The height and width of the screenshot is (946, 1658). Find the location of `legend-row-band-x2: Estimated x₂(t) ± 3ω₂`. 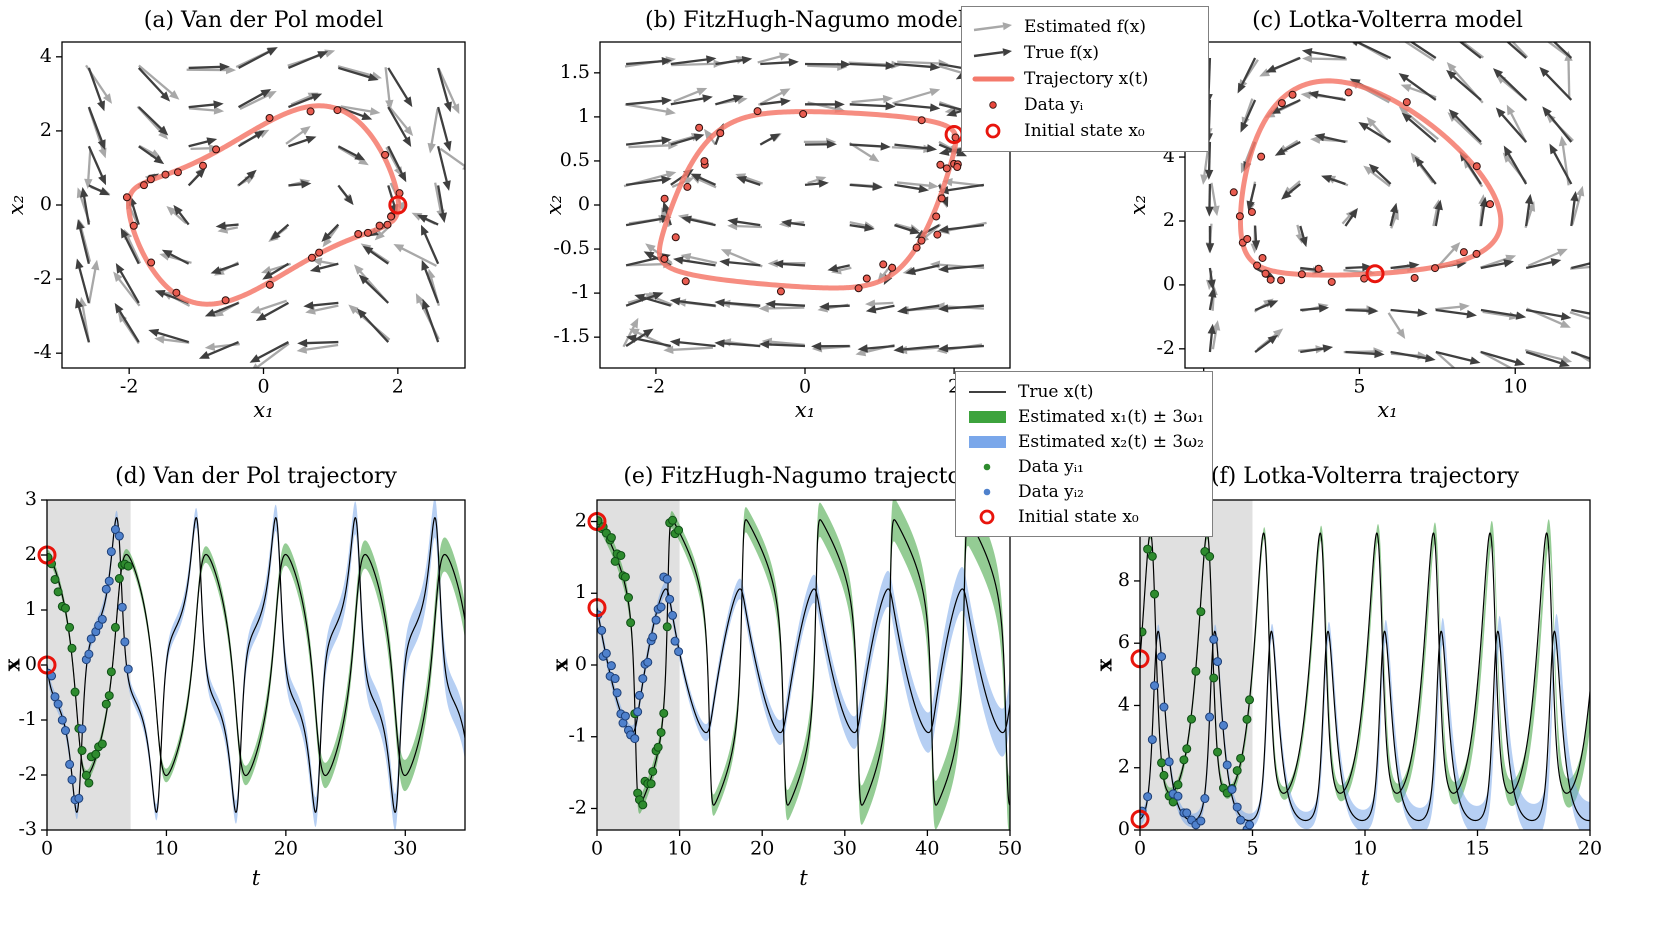

legend-row-band-x2: Estimated x₂(t) ± 3ω₂ is located at coordinates (1085, 441).